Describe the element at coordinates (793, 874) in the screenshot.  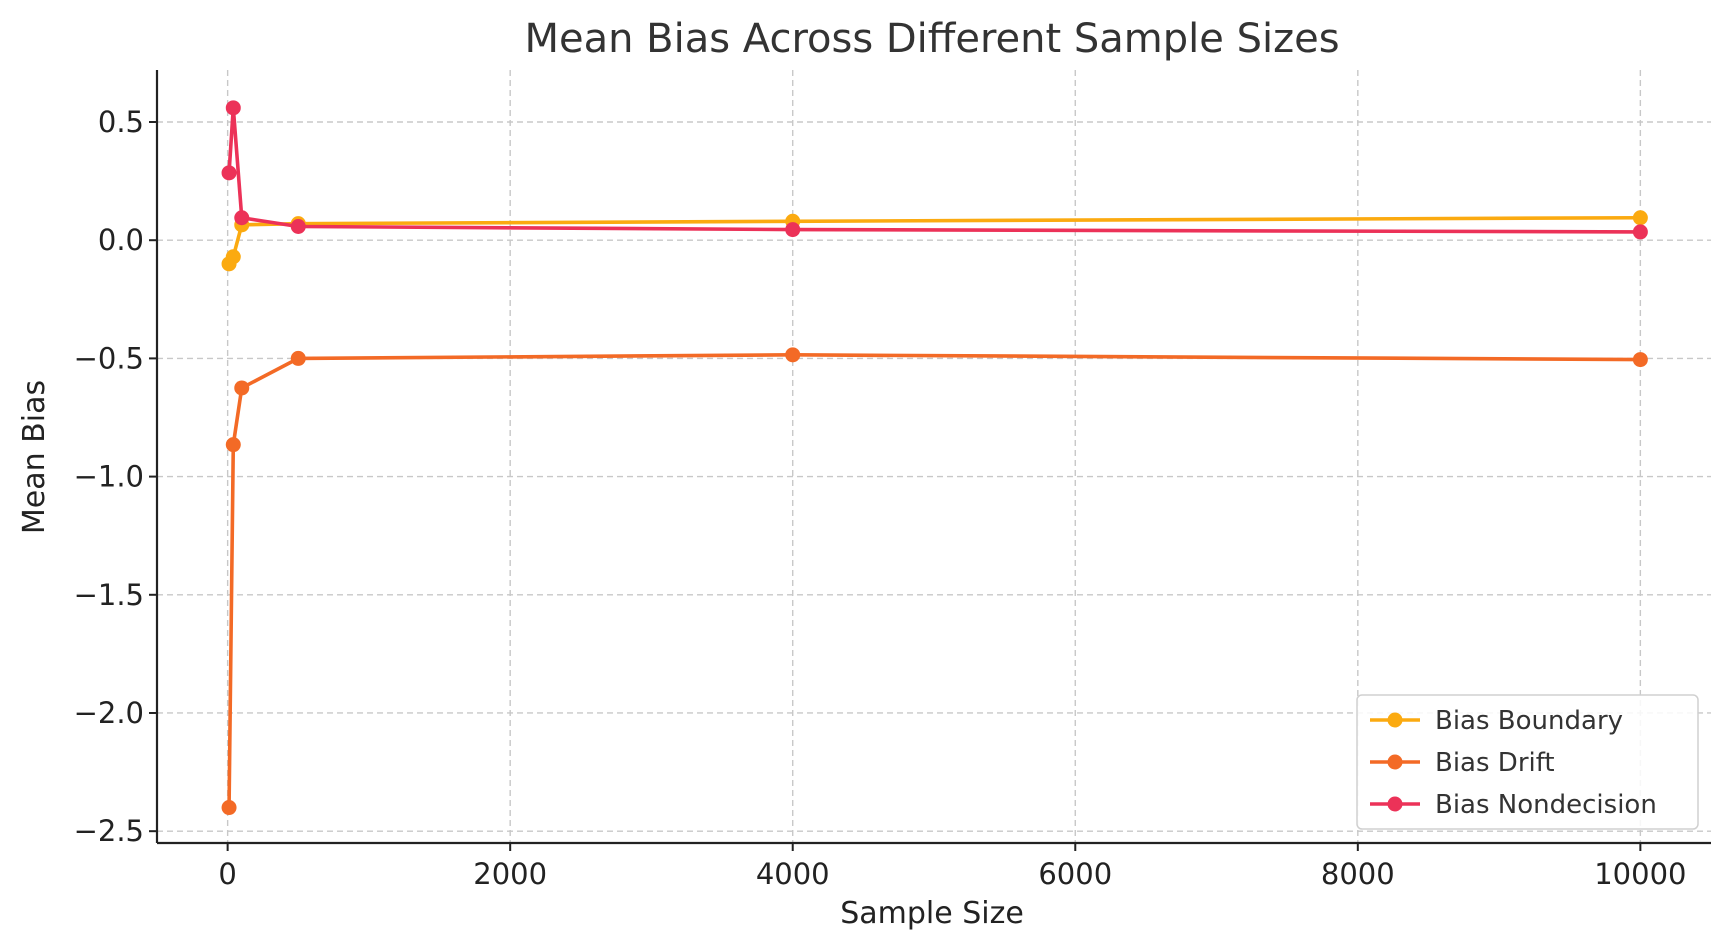
I see `x-tick-label-2: 4000` at that location.